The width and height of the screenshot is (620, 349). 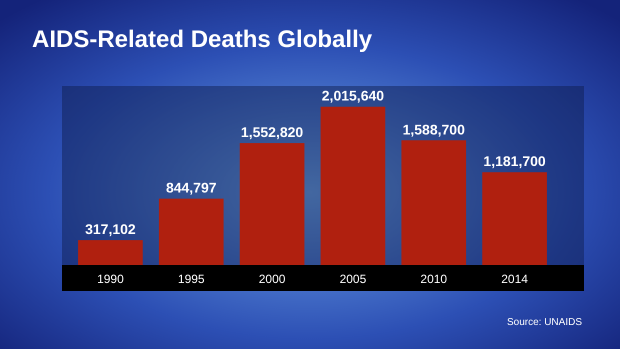 I want to click on x-tick-label: 2000, so click(x=272, y=279).